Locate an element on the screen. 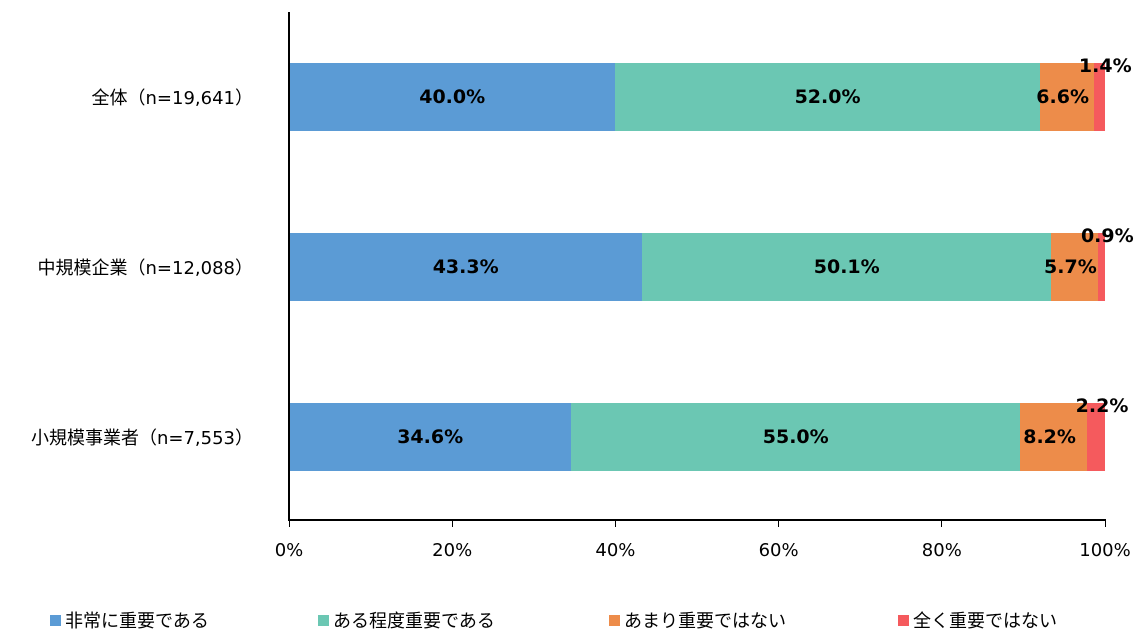 The width and height of the screenshot is (1141, 633). data-label: 0.9% is located at coordinates (1107, 236).